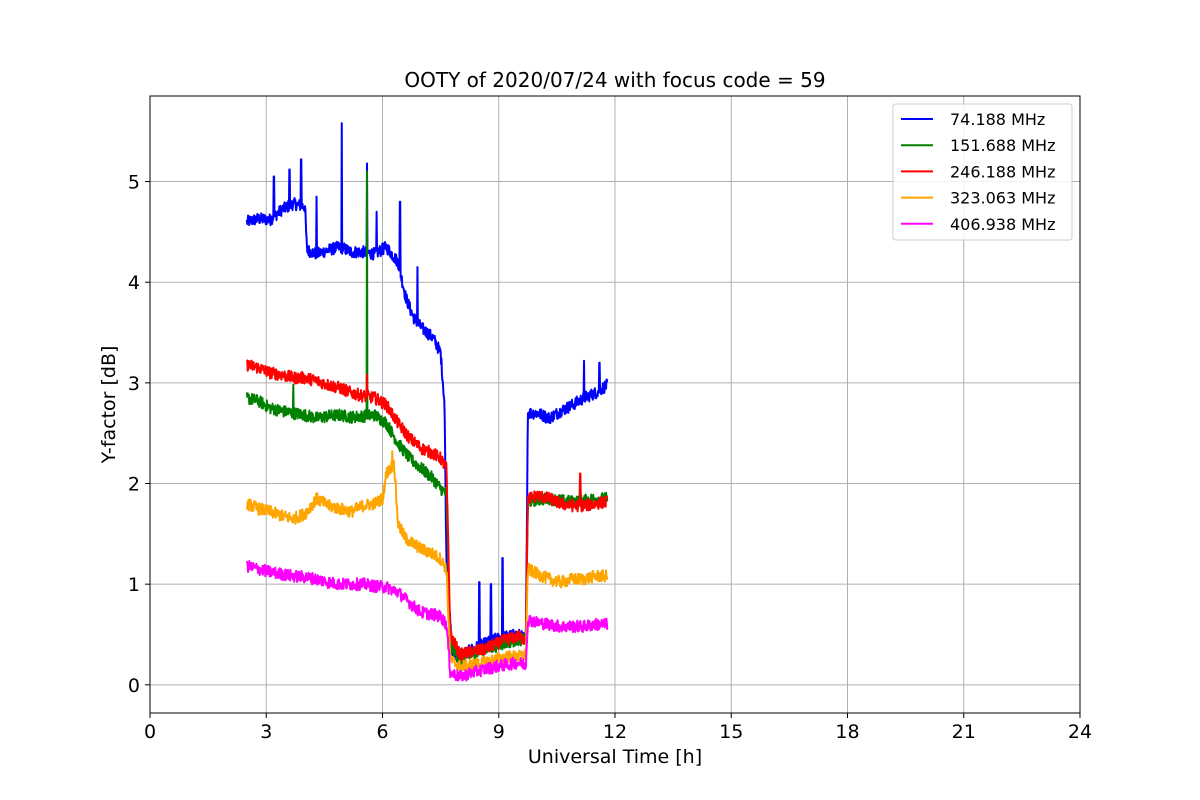 Image resolution: width=1200 pixels, height=800 pixels. What do you see at coordinates (499, 732) in the screenshot?
I see `x-tick-label: 9` at bounding box center [499, 732].